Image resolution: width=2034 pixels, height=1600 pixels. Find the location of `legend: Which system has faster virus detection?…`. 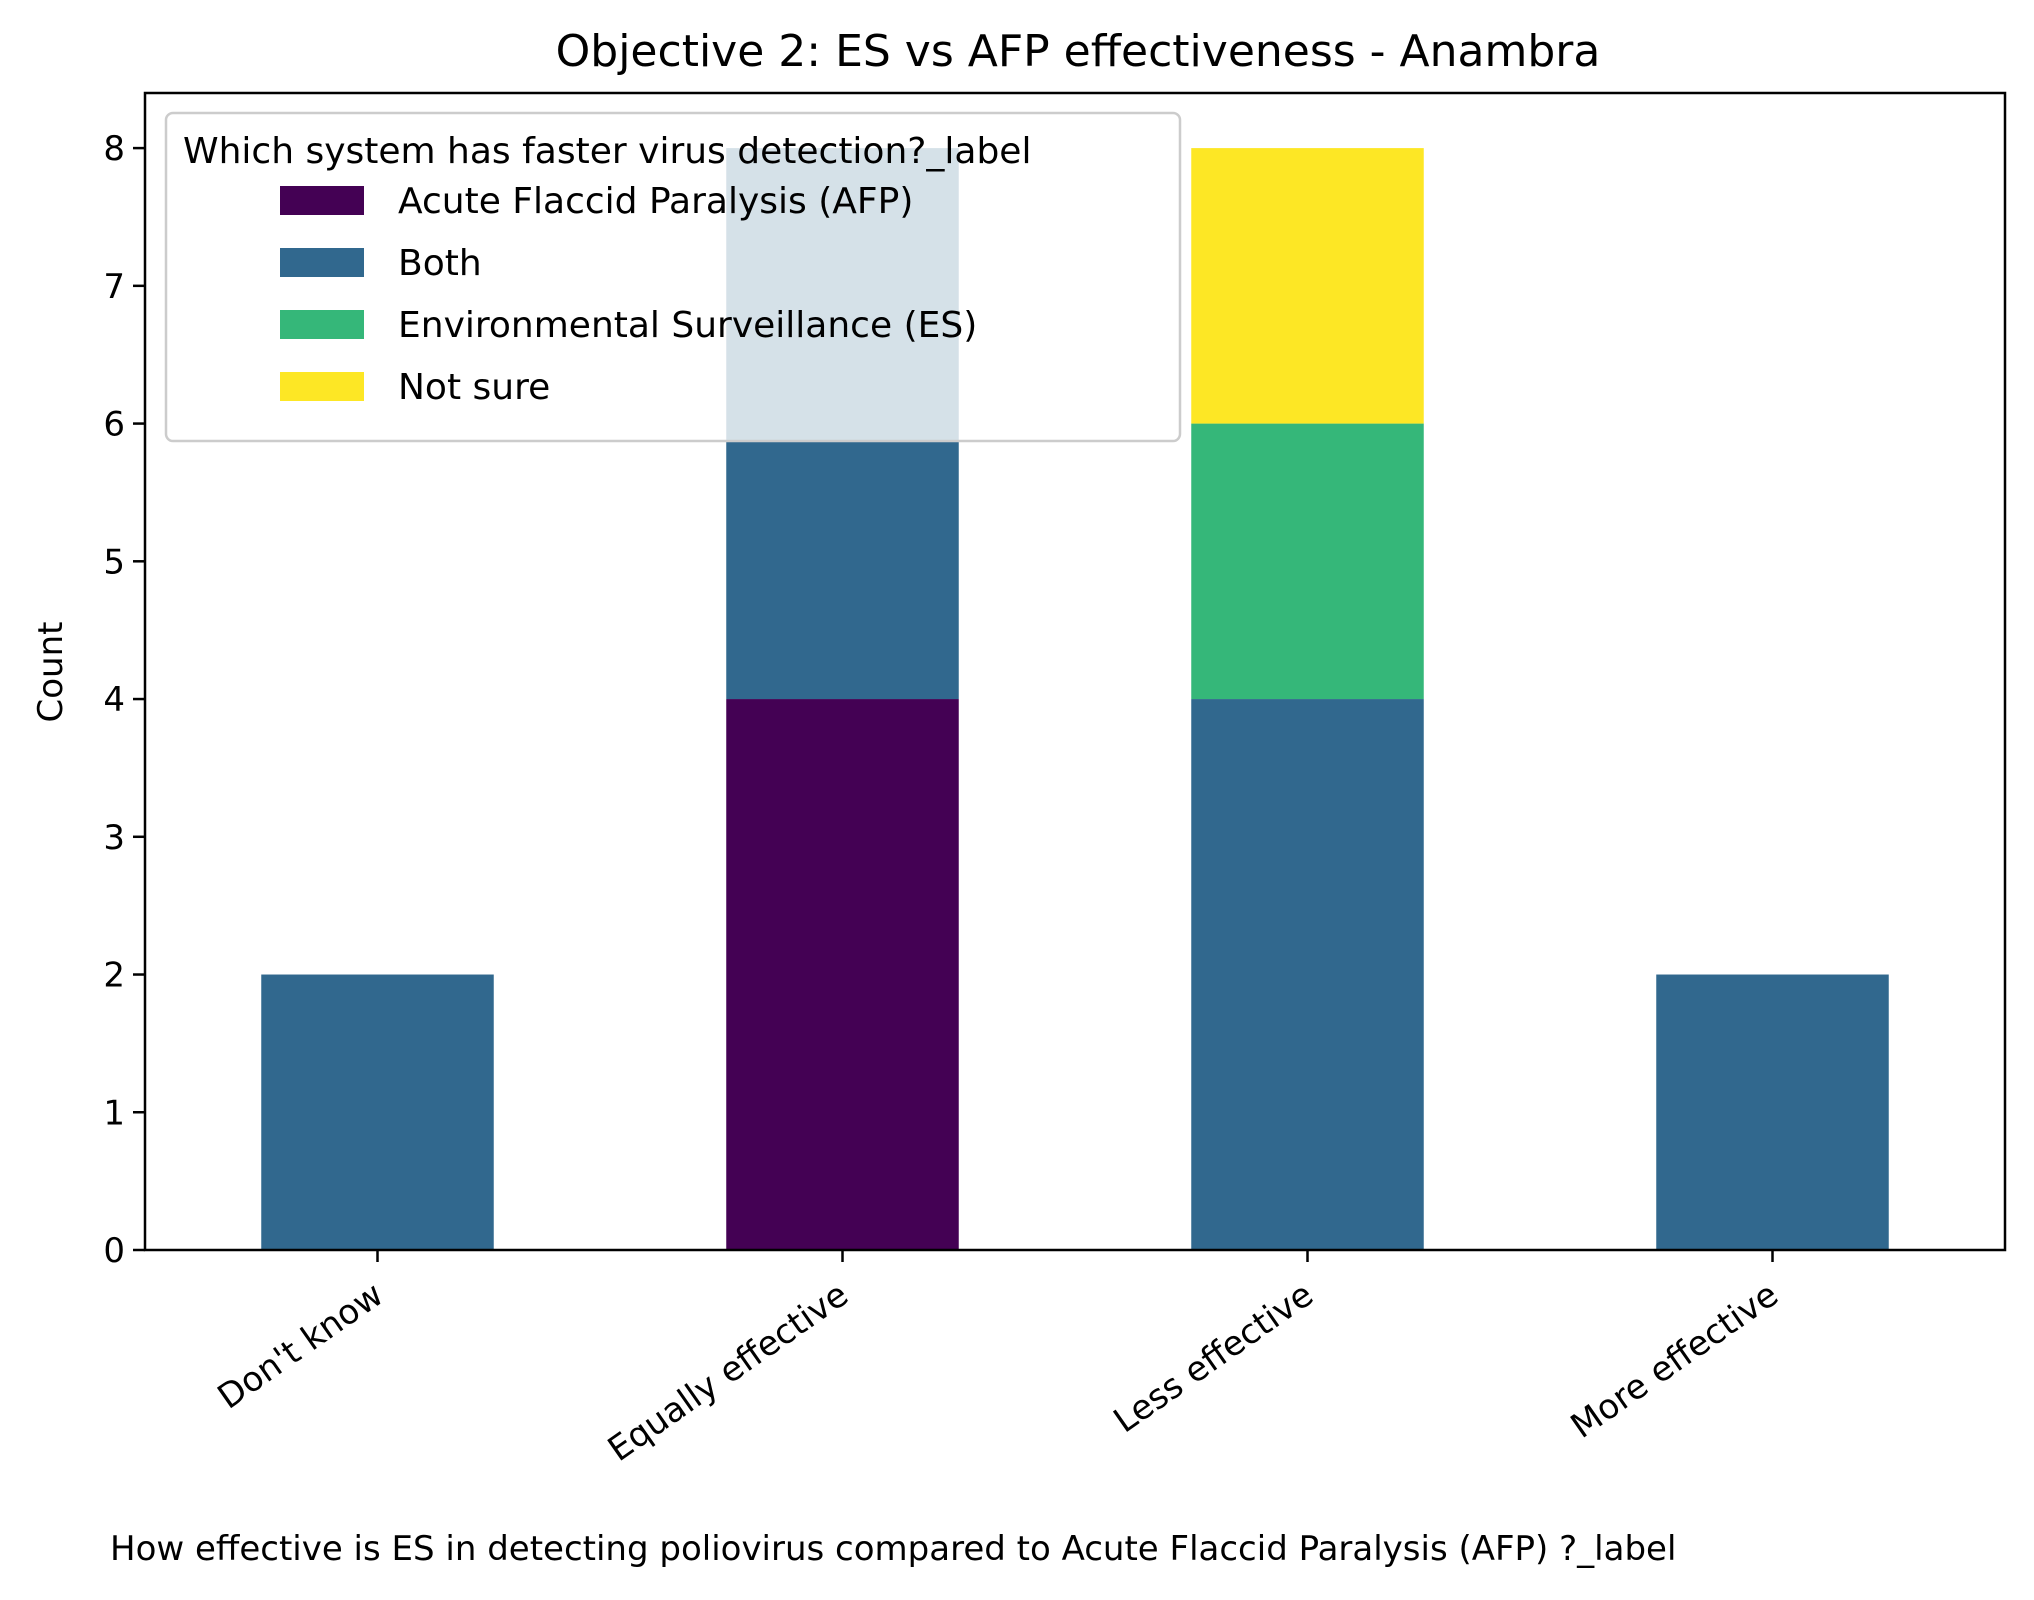

legend: Which system has faster virus detection?… is located at coordinates (673, 277).